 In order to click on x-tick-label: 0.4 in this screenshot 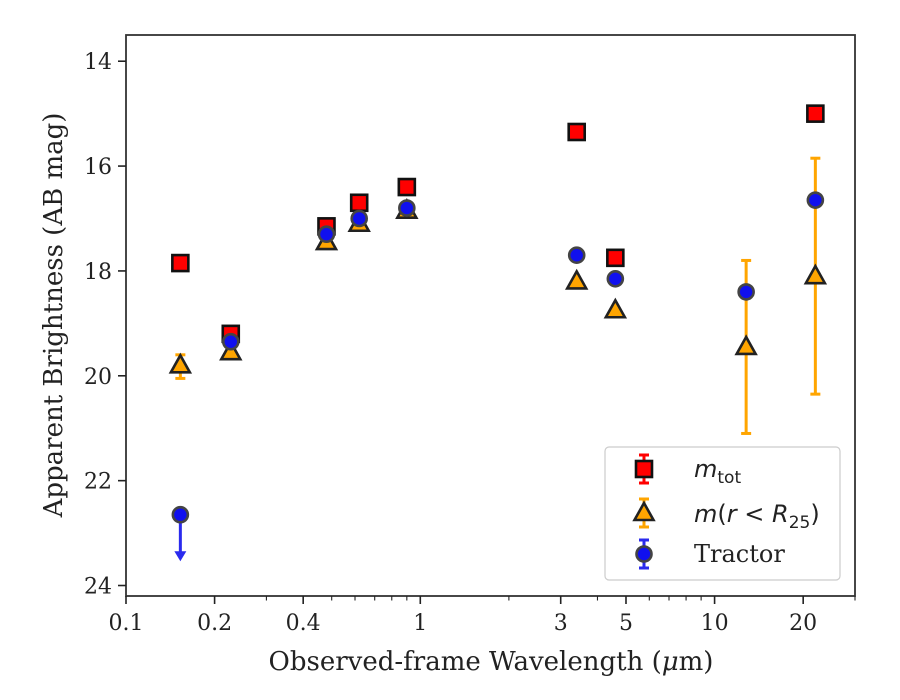, I will do `click(303, 623)`.